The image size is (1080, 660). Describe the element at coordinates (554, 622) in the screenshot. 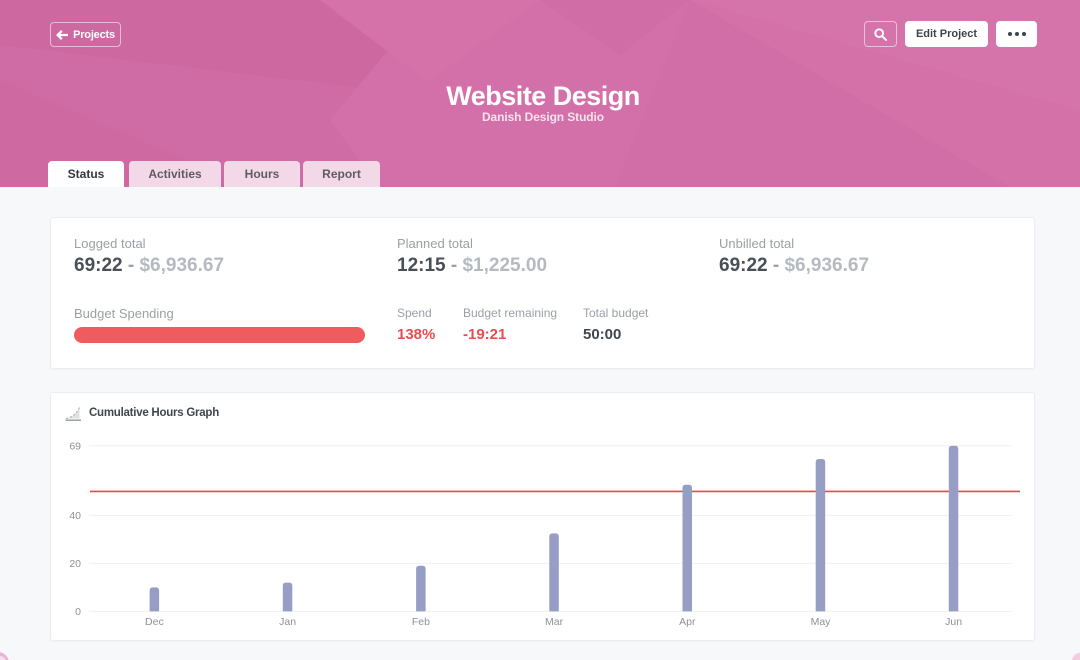

I see `svg-text: Mar` at that location.